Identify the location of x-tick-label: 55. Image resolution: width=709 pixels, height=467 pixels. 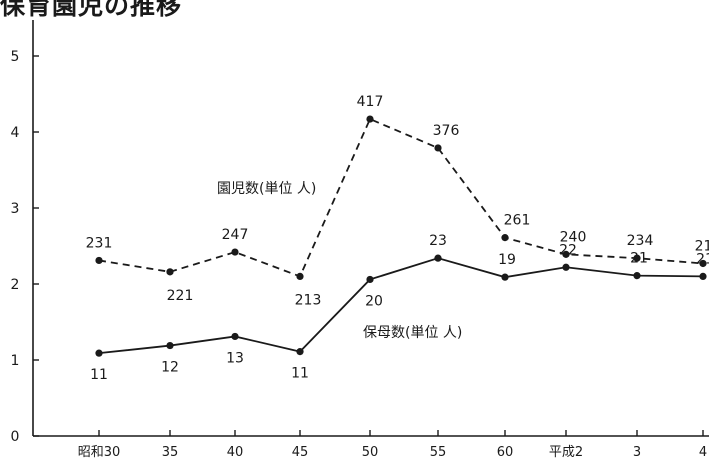
(438, 452).